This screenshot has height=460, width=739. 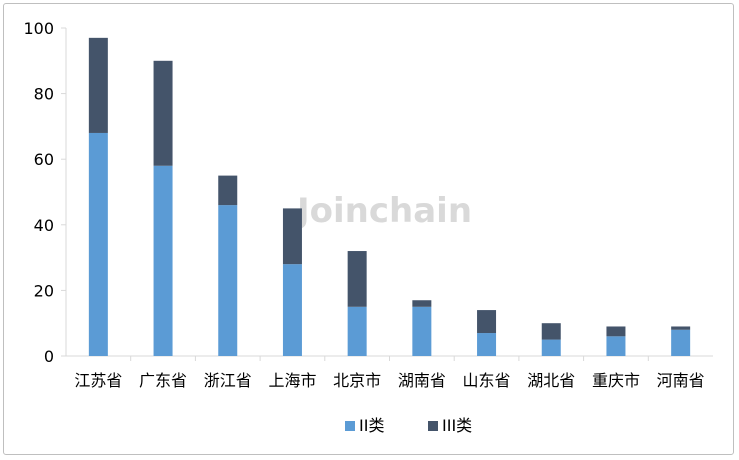 What do you see at coordinates (487, 380) in the screenshot?
I see `x-tick-label: 山东省` at bounding box center [487, 380].